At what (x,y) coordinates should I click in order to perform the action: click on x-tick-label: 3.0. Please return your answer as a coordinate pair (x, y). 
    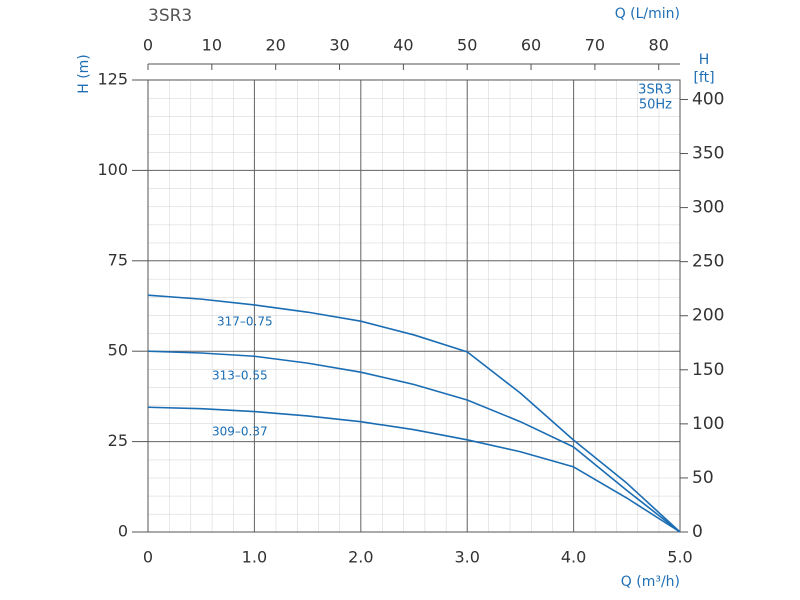
    Looking at the image, I should click on (466, 557).